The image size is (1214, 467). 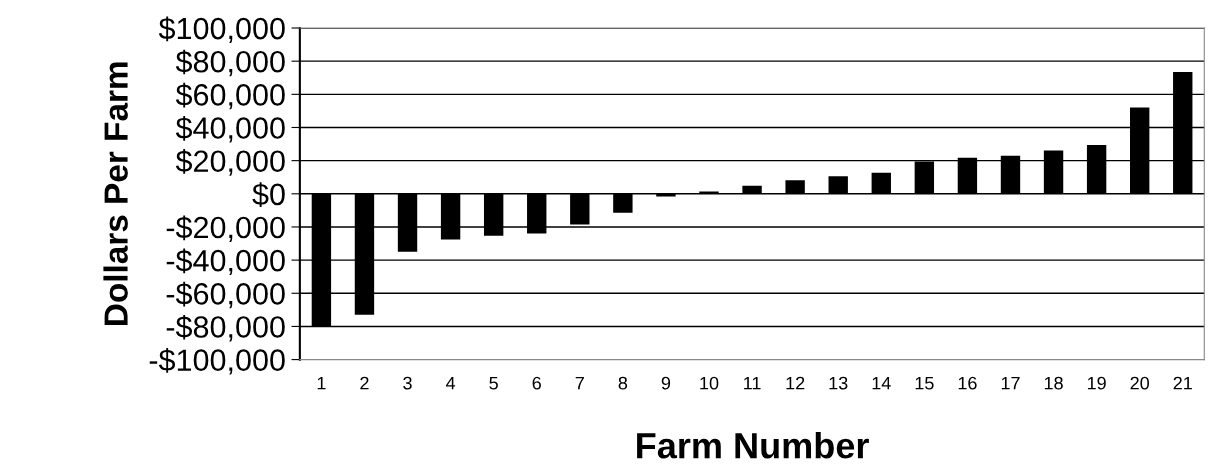 I want to click on x-axis-title: Farm Number, so click(x=753, y=445).